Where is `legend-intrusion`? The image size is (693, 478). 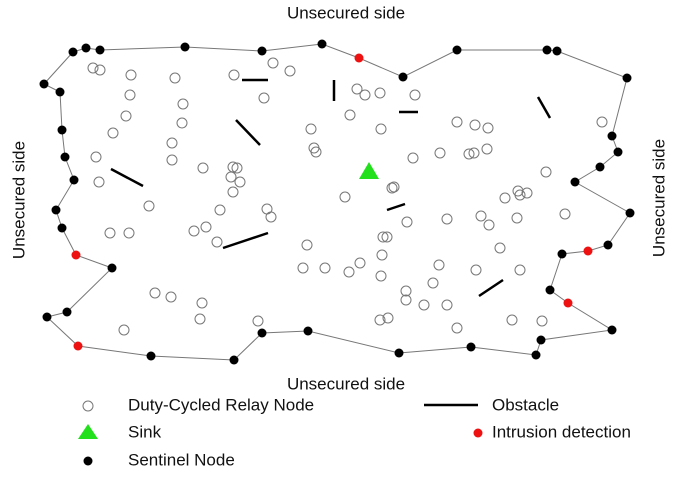
legend-intrusion is located at coordinates (478, 433).